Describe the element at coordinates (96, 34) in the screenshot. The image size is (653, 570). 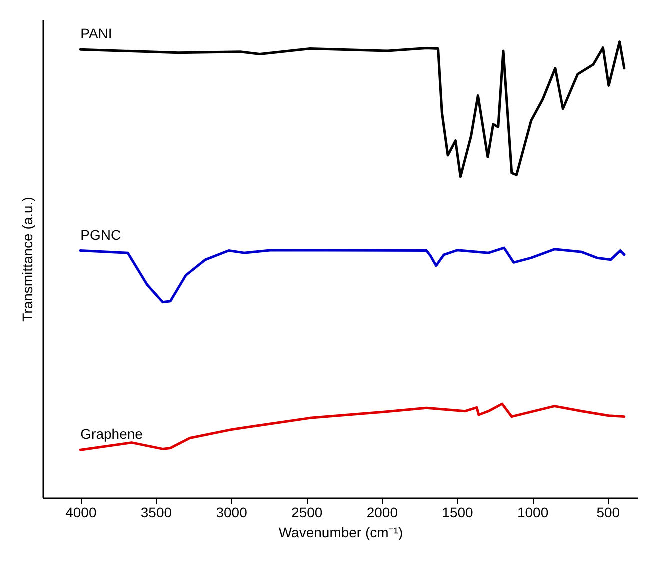
I see `series-label: PANI` at that location.